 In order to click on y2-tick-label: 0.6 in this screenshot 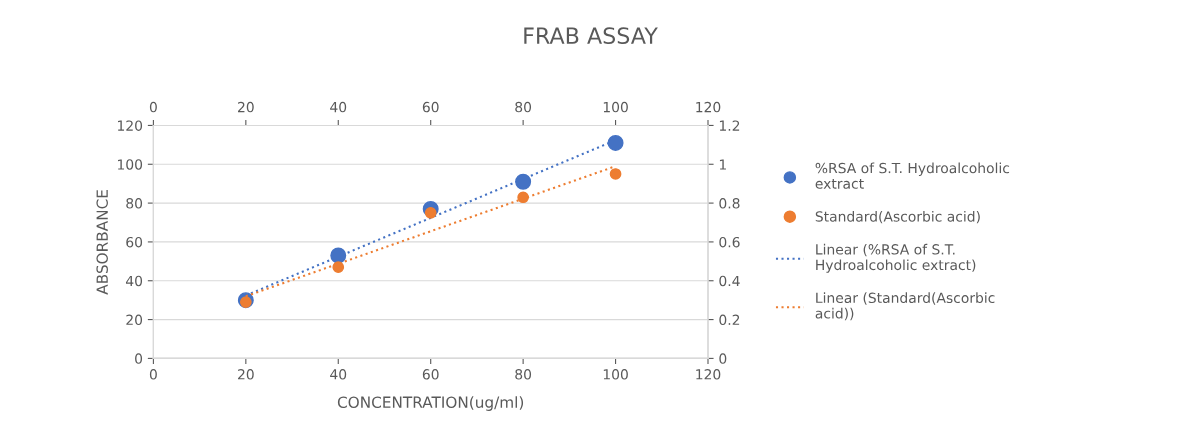, I will do `click(729, 242)`.